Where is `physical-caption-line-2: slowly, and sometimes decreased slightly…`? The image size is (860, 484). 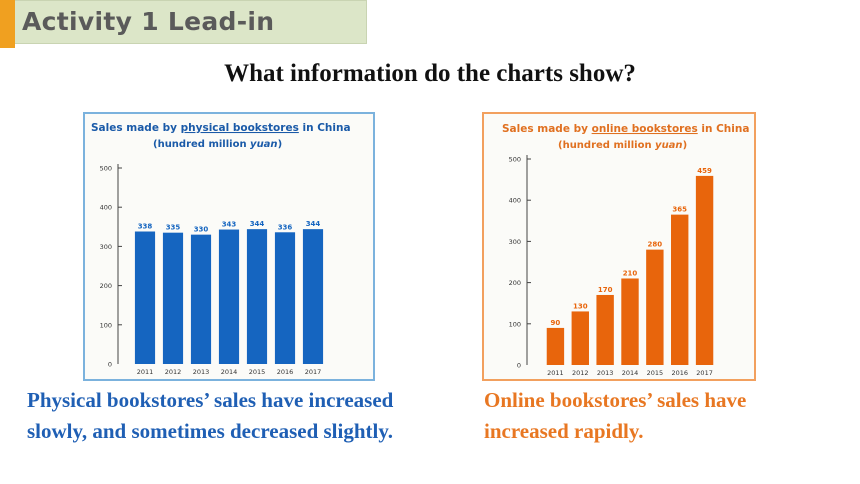
physical-caption-line-2: slowly, and sometimes decreased slightly… is located at coordinates (210, 431).